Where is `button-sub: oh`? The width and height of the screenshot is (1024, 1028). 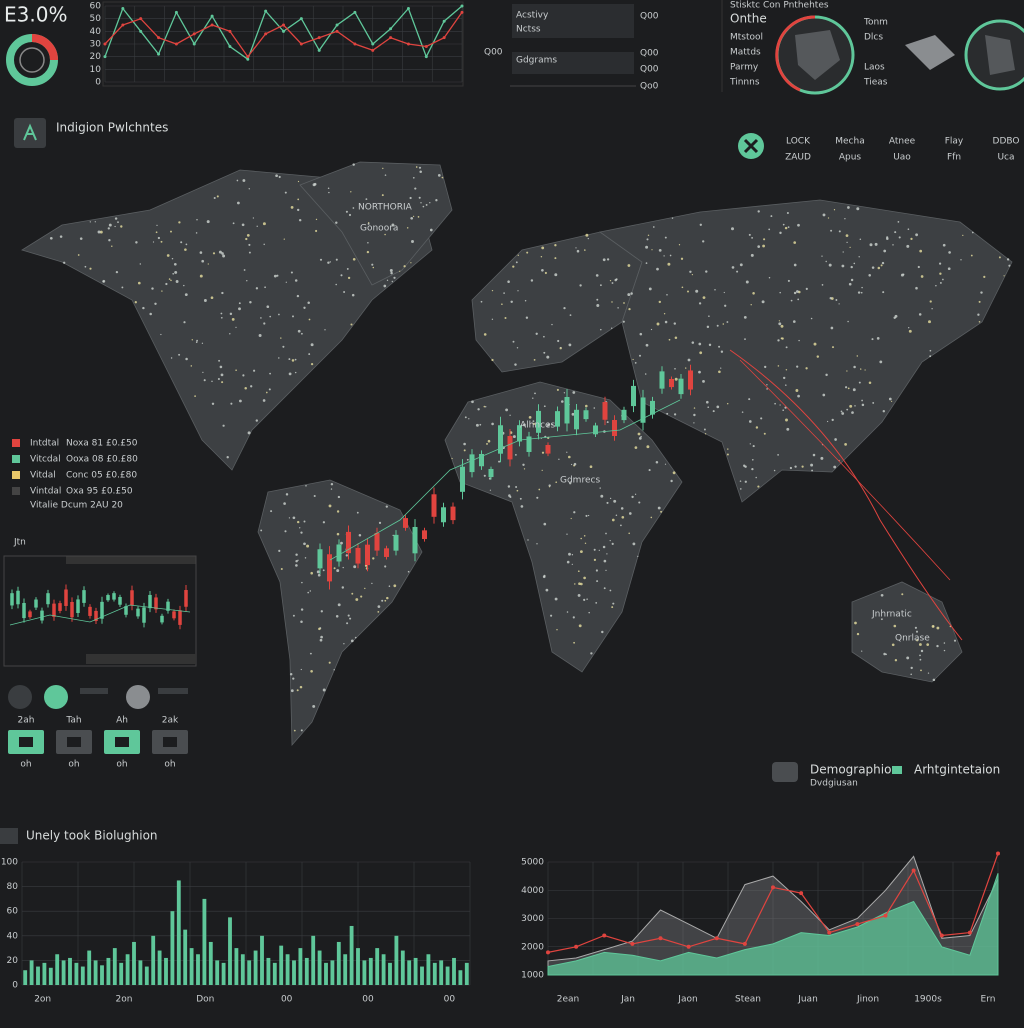
button-sub: oh is located at coordinates (25, 765).